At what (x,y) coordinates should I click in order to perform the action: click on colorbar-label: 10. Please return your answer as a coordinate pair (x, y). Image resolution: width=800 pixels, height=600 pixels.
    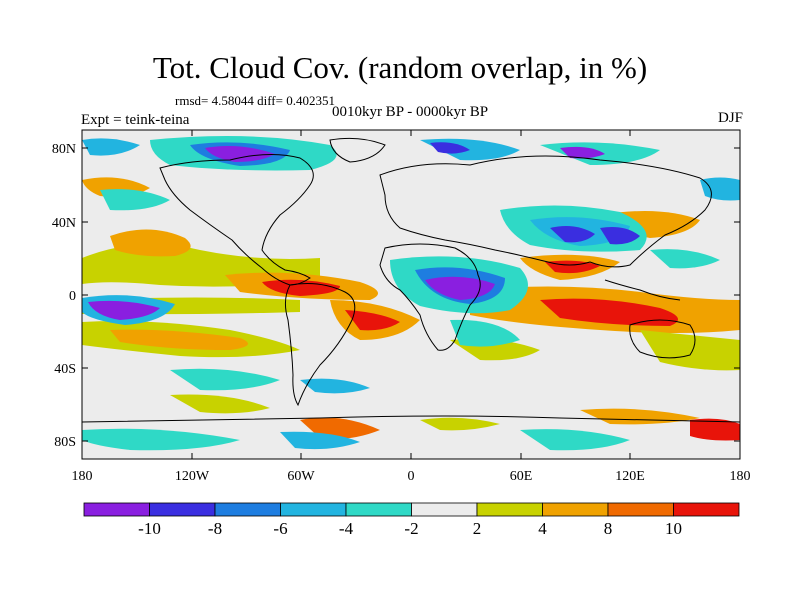
    Looking at the image, I should click on (673, 528).